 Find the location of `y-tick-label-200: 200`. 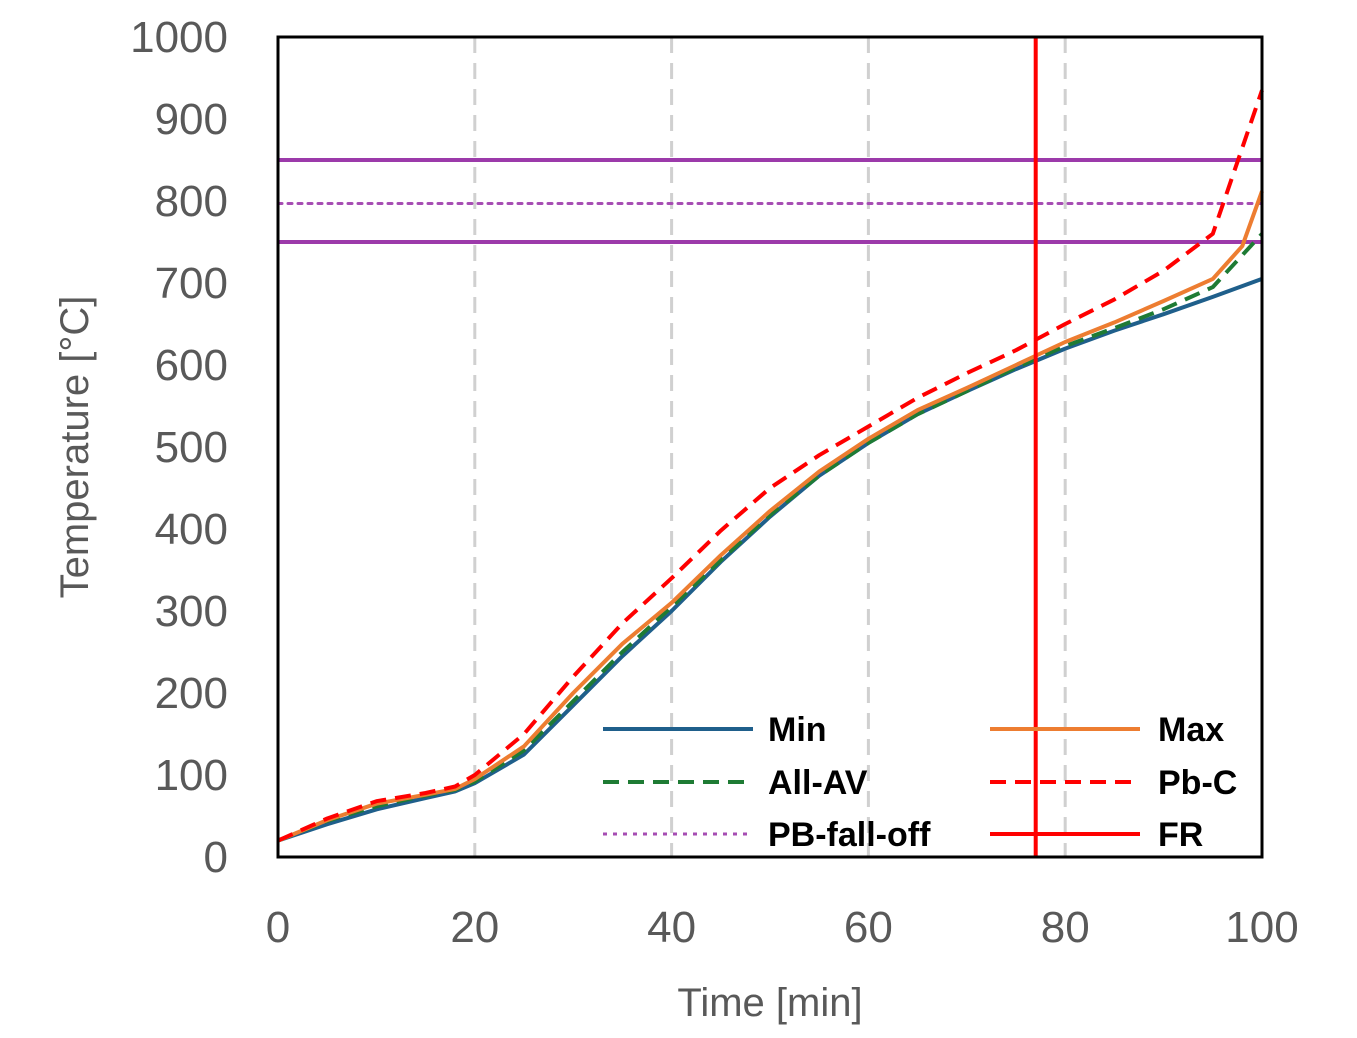

y-tick-label-200: 200 is located at coordinates (191, 693).